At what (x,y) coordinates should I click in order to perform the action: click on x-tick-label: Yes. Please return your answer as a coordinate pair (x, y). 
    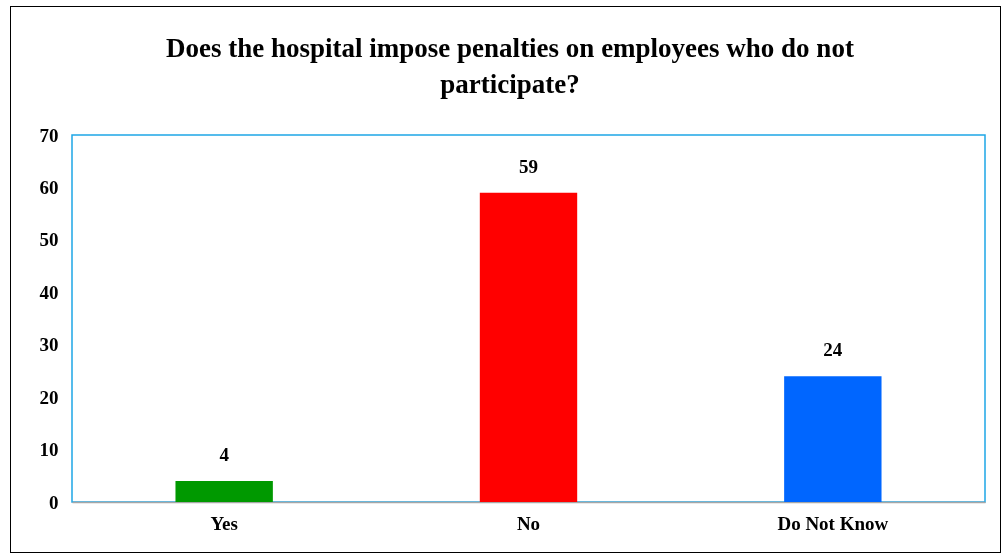
    Looking at the image, I should click on (224, 523).